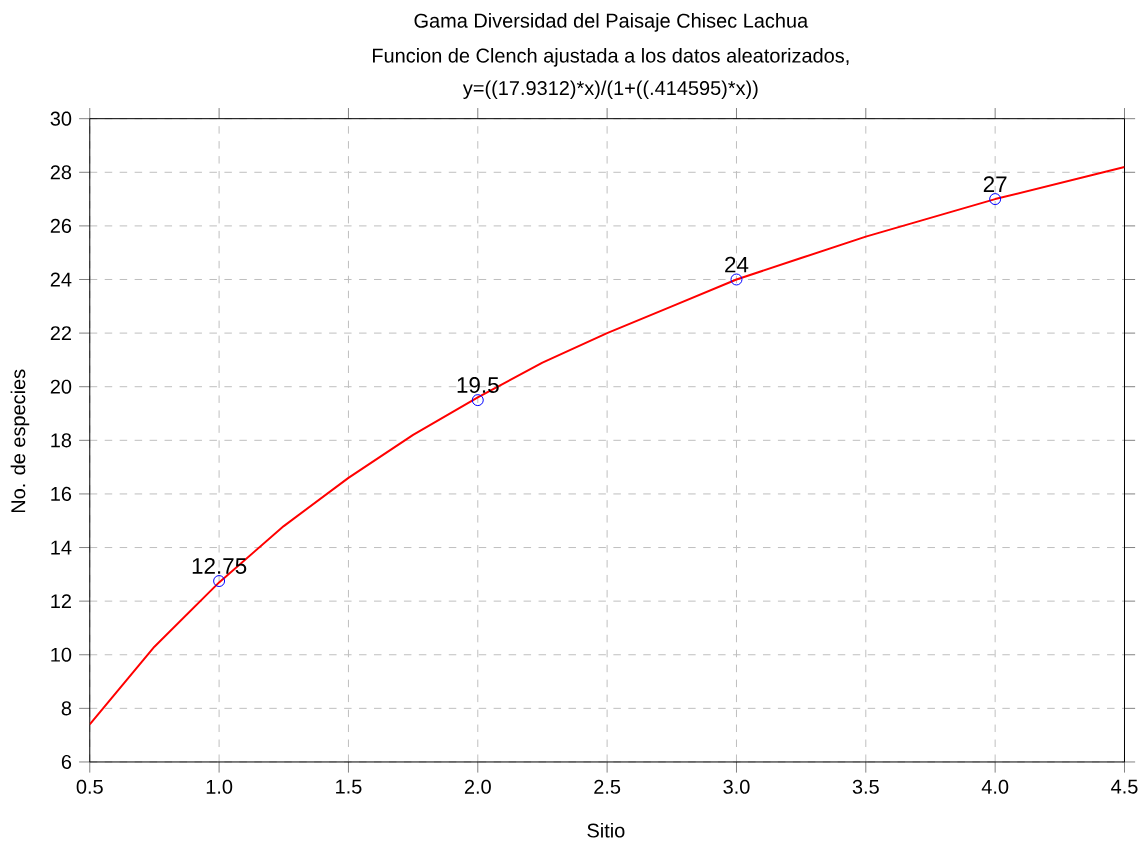 The width and height of the screenshot is (1145, 844). What do you see at coordinates (61, 225) in the screenshot?
I see `y-tick-label: 26` at bounding box center [61, 225].